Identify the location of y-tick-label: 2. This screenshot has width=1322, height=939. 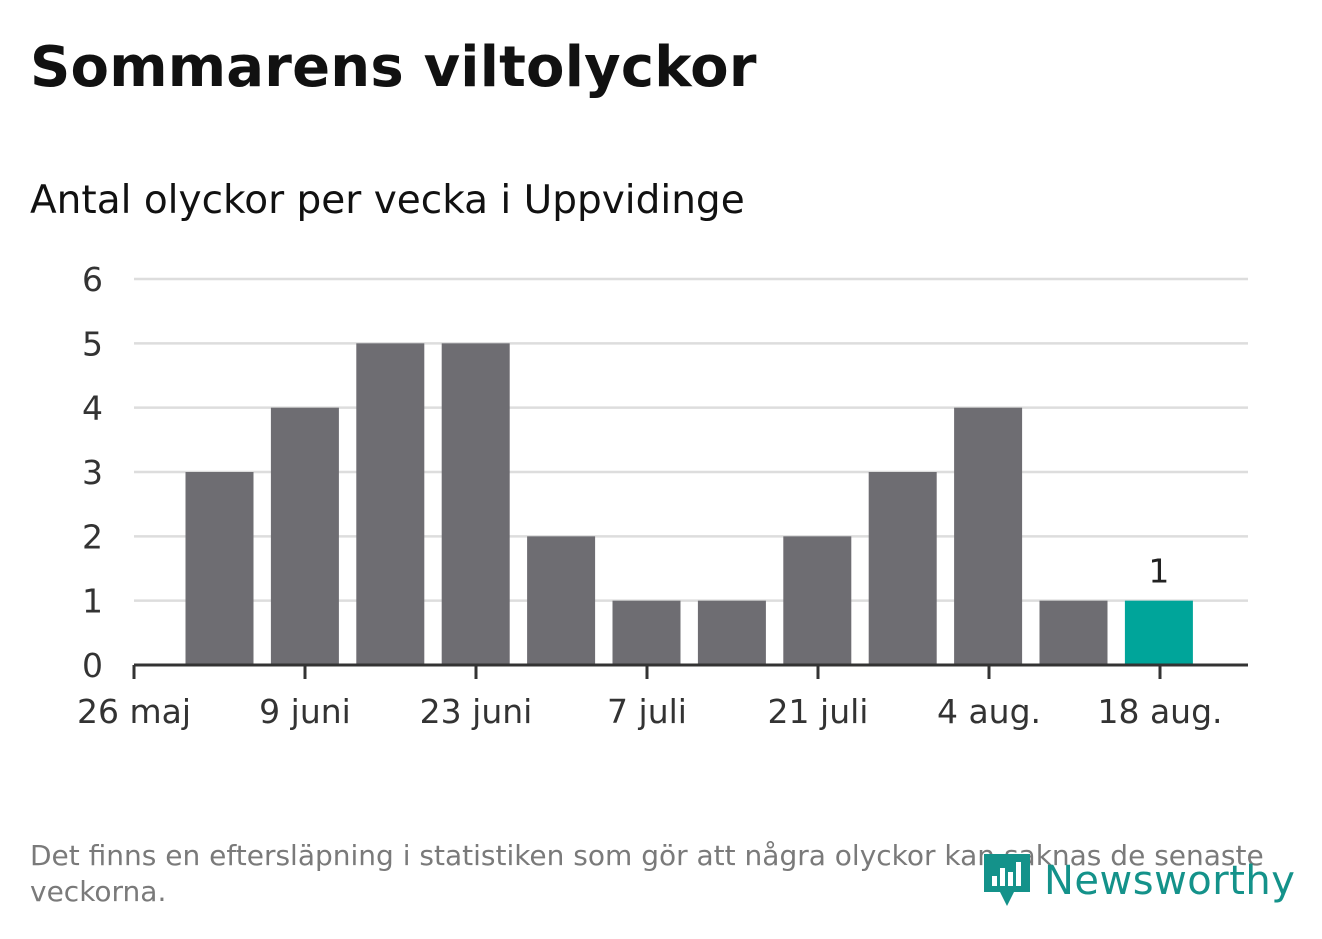
(92, 536).